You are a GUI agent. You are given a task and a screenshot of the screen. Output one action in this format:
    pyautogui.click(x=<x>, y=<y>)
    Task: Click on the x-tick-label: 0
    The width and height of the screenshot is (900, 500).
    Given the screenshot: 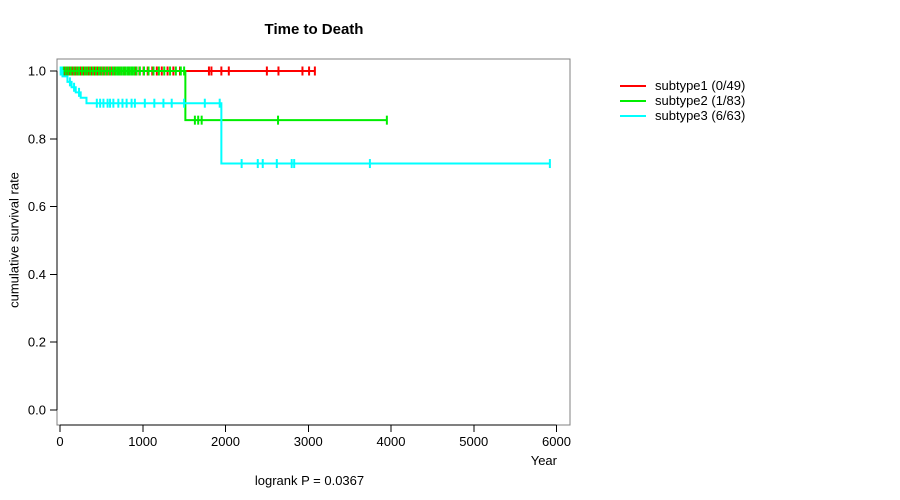 What is the action you would take?
    pyautogui.click(x=59, y=441)
    